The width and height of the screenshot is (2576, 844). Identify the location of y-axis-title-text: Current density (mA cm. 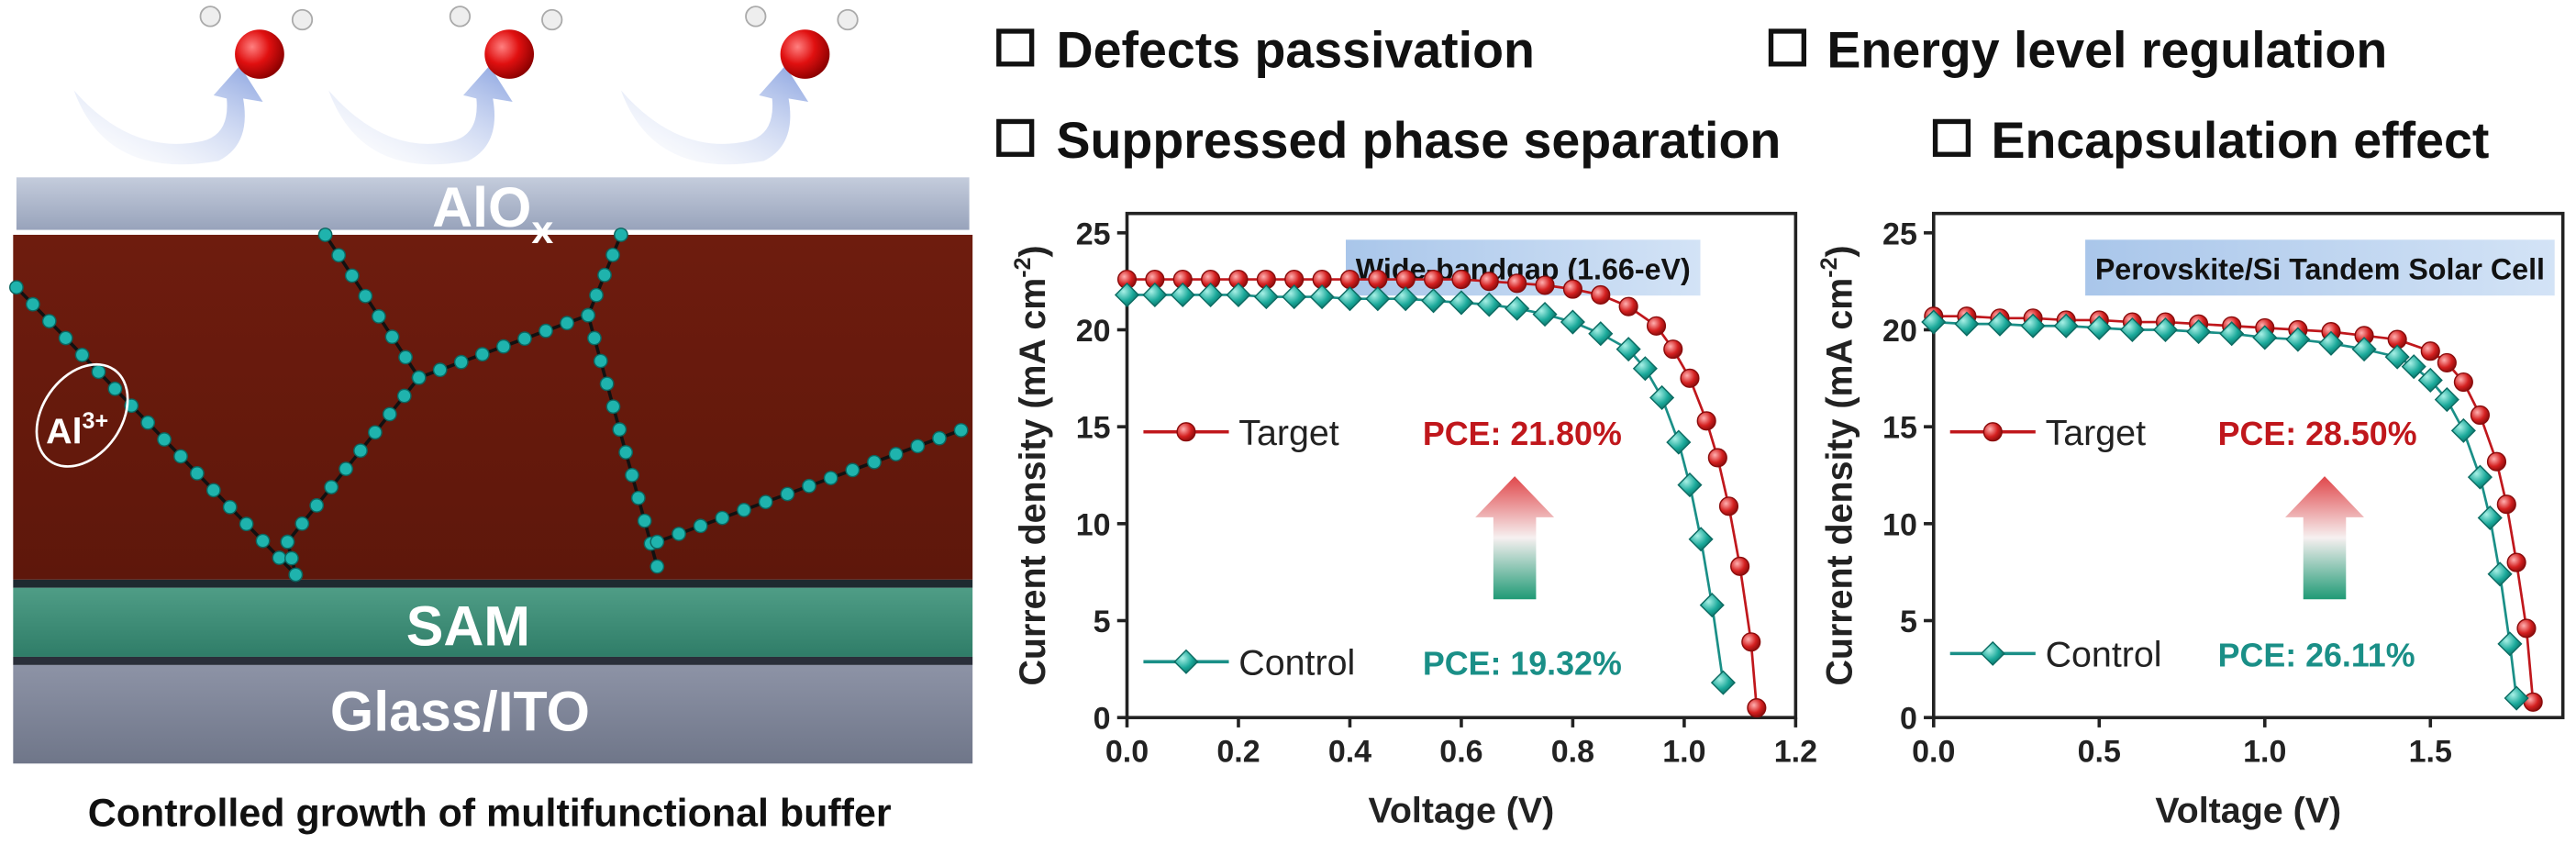
(1839, 482).